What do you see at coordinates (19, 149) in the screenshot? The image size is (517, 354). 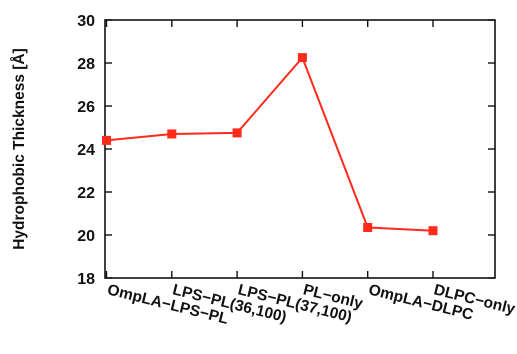 I see `y-axis-label: Hydrophobic Thickness [Å]` at bounding box center [19, 149].